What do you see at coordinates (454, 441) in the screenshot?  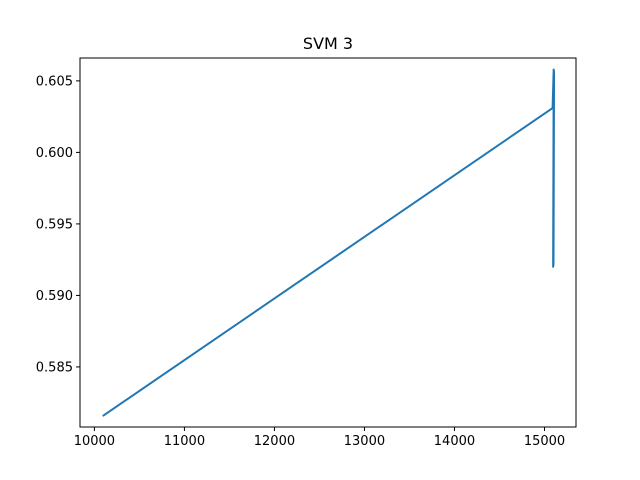 I see `x-tick-label: 14000` at bounding box center [454, 441].